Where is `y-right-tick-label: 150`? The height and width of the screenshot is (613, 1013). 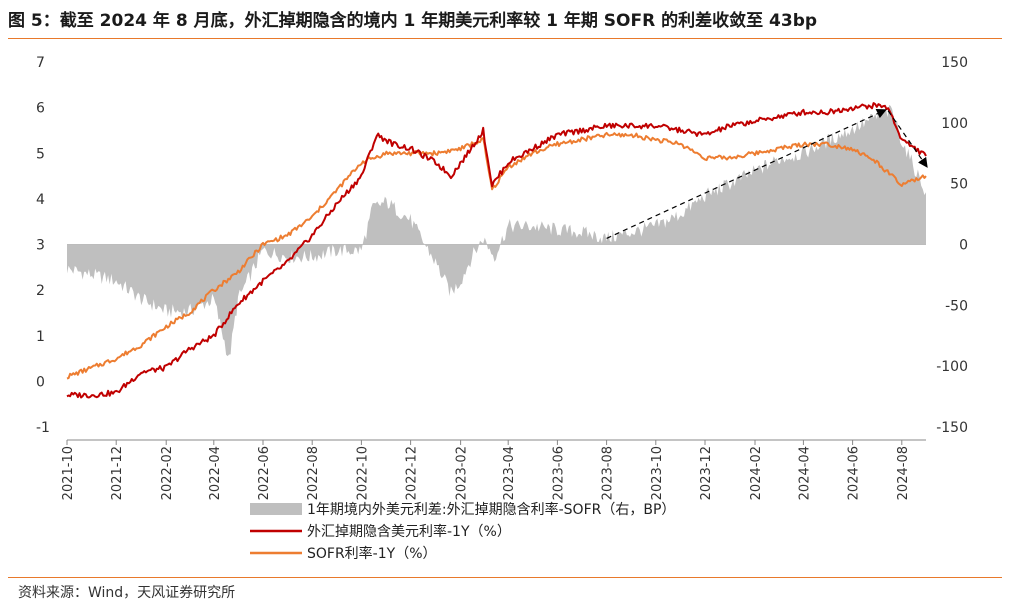
y-right-tick-label: 150 is located at coordinates (954, 63).